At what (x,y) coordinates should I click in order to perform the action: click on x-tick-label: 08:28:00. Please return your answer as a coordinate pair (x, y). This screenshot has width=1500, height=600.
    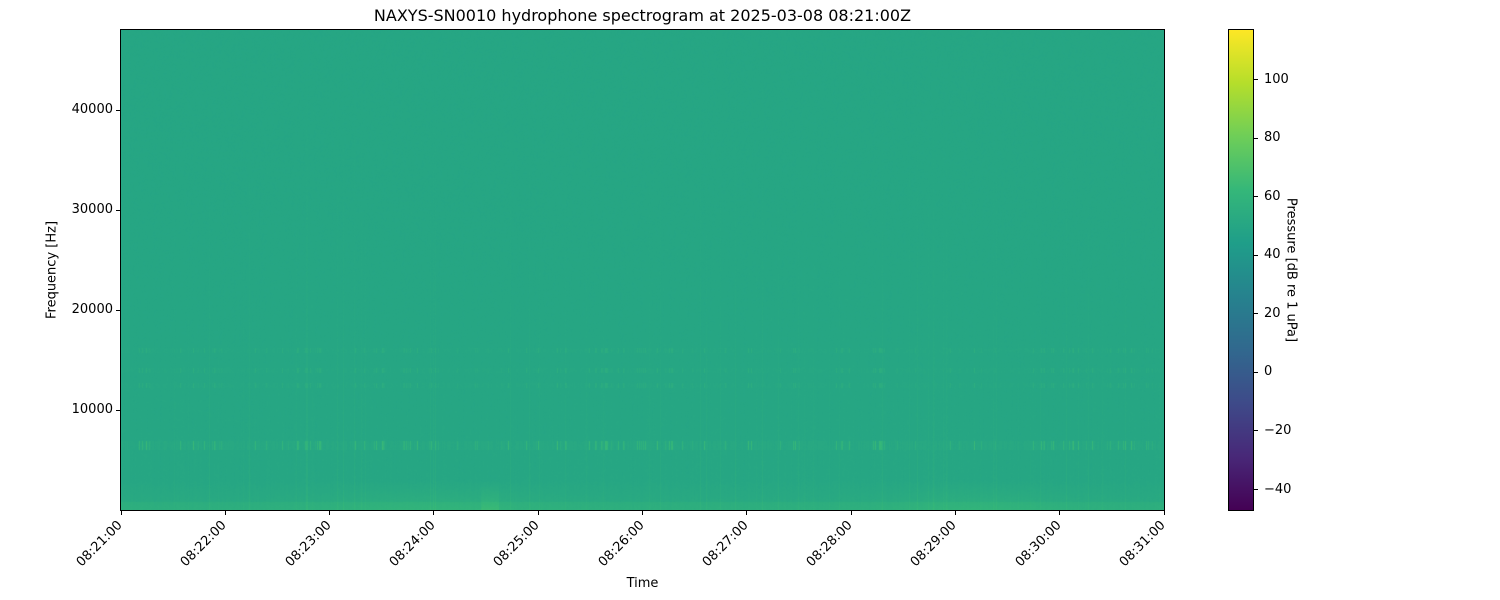
    Looking at the image, I should click on (829, 544).